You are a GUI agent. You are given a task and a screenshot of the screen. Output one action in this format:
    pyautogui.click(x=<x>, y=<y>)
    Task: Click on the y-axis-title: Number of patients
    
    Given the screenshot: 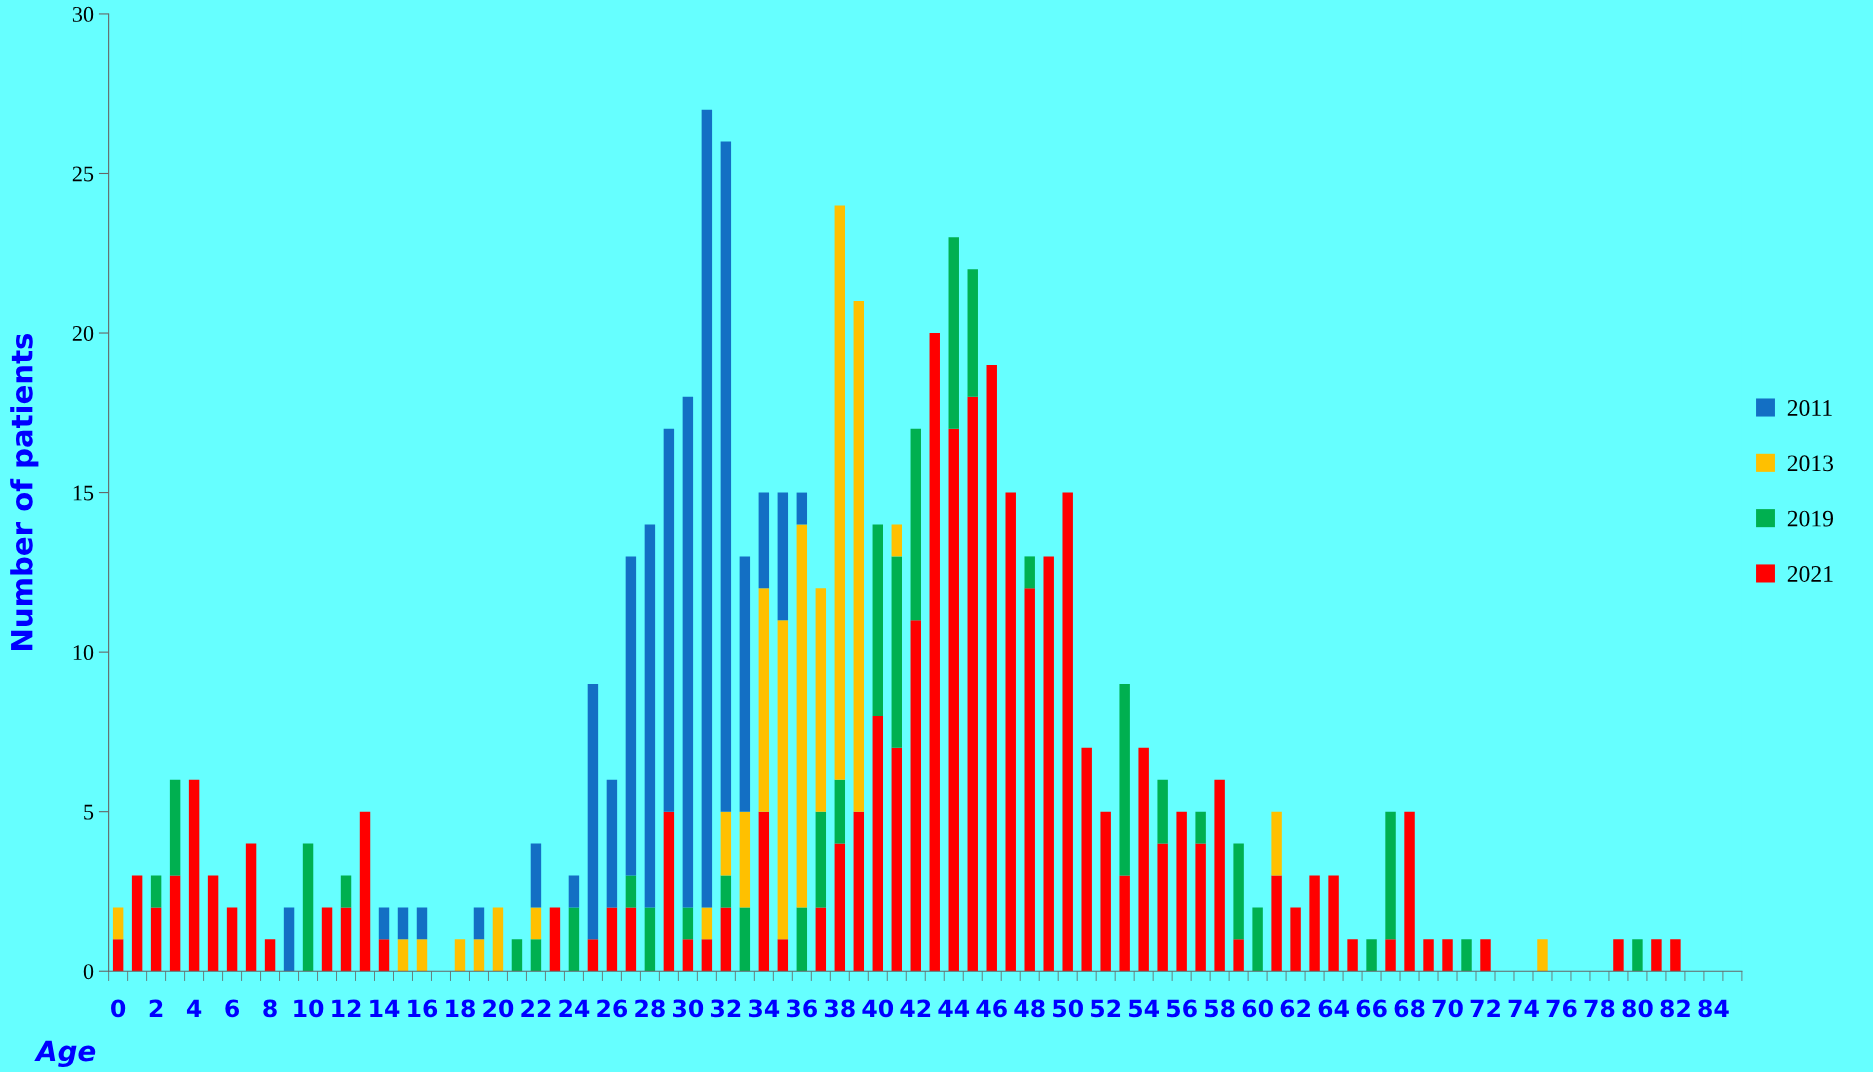 What is the action you would take?
    pyautogui.click(x=24, y=491)
    